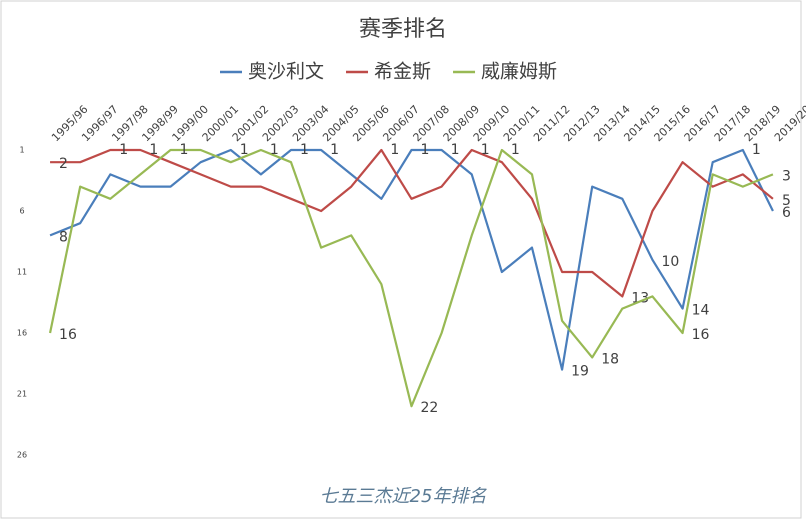 This screenshot has width=806, height=523. I want to click on data-label: 5, so click(786, 201).